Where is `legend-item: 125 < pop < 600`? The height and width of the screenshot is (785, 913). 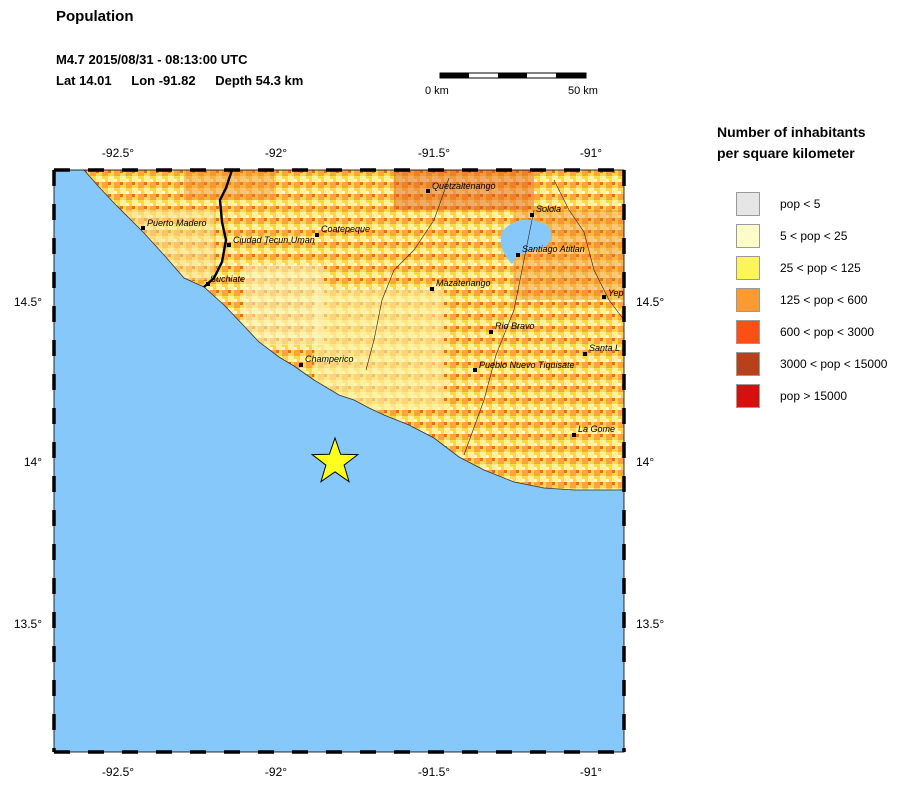 legend-item: 125 < pop < 600 is located at coordinates (801, 300).